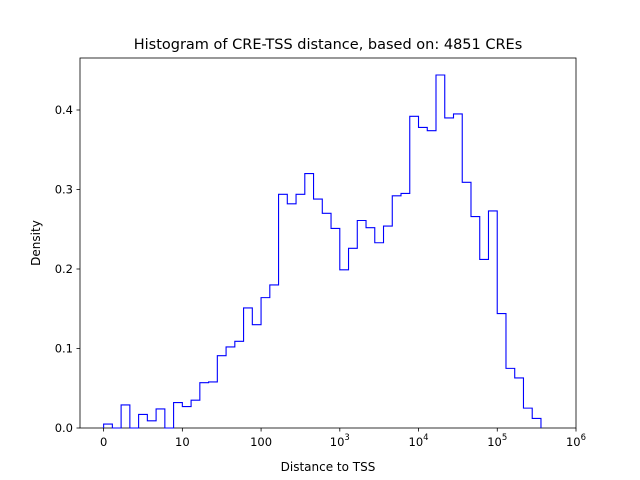 Image resolution: width=640 pixels, height=480 pixels. What do you see at coordinates (64, 348) in the screenshot?
I see `y-tick-label: 0.1` at bounding box center [64, 348].